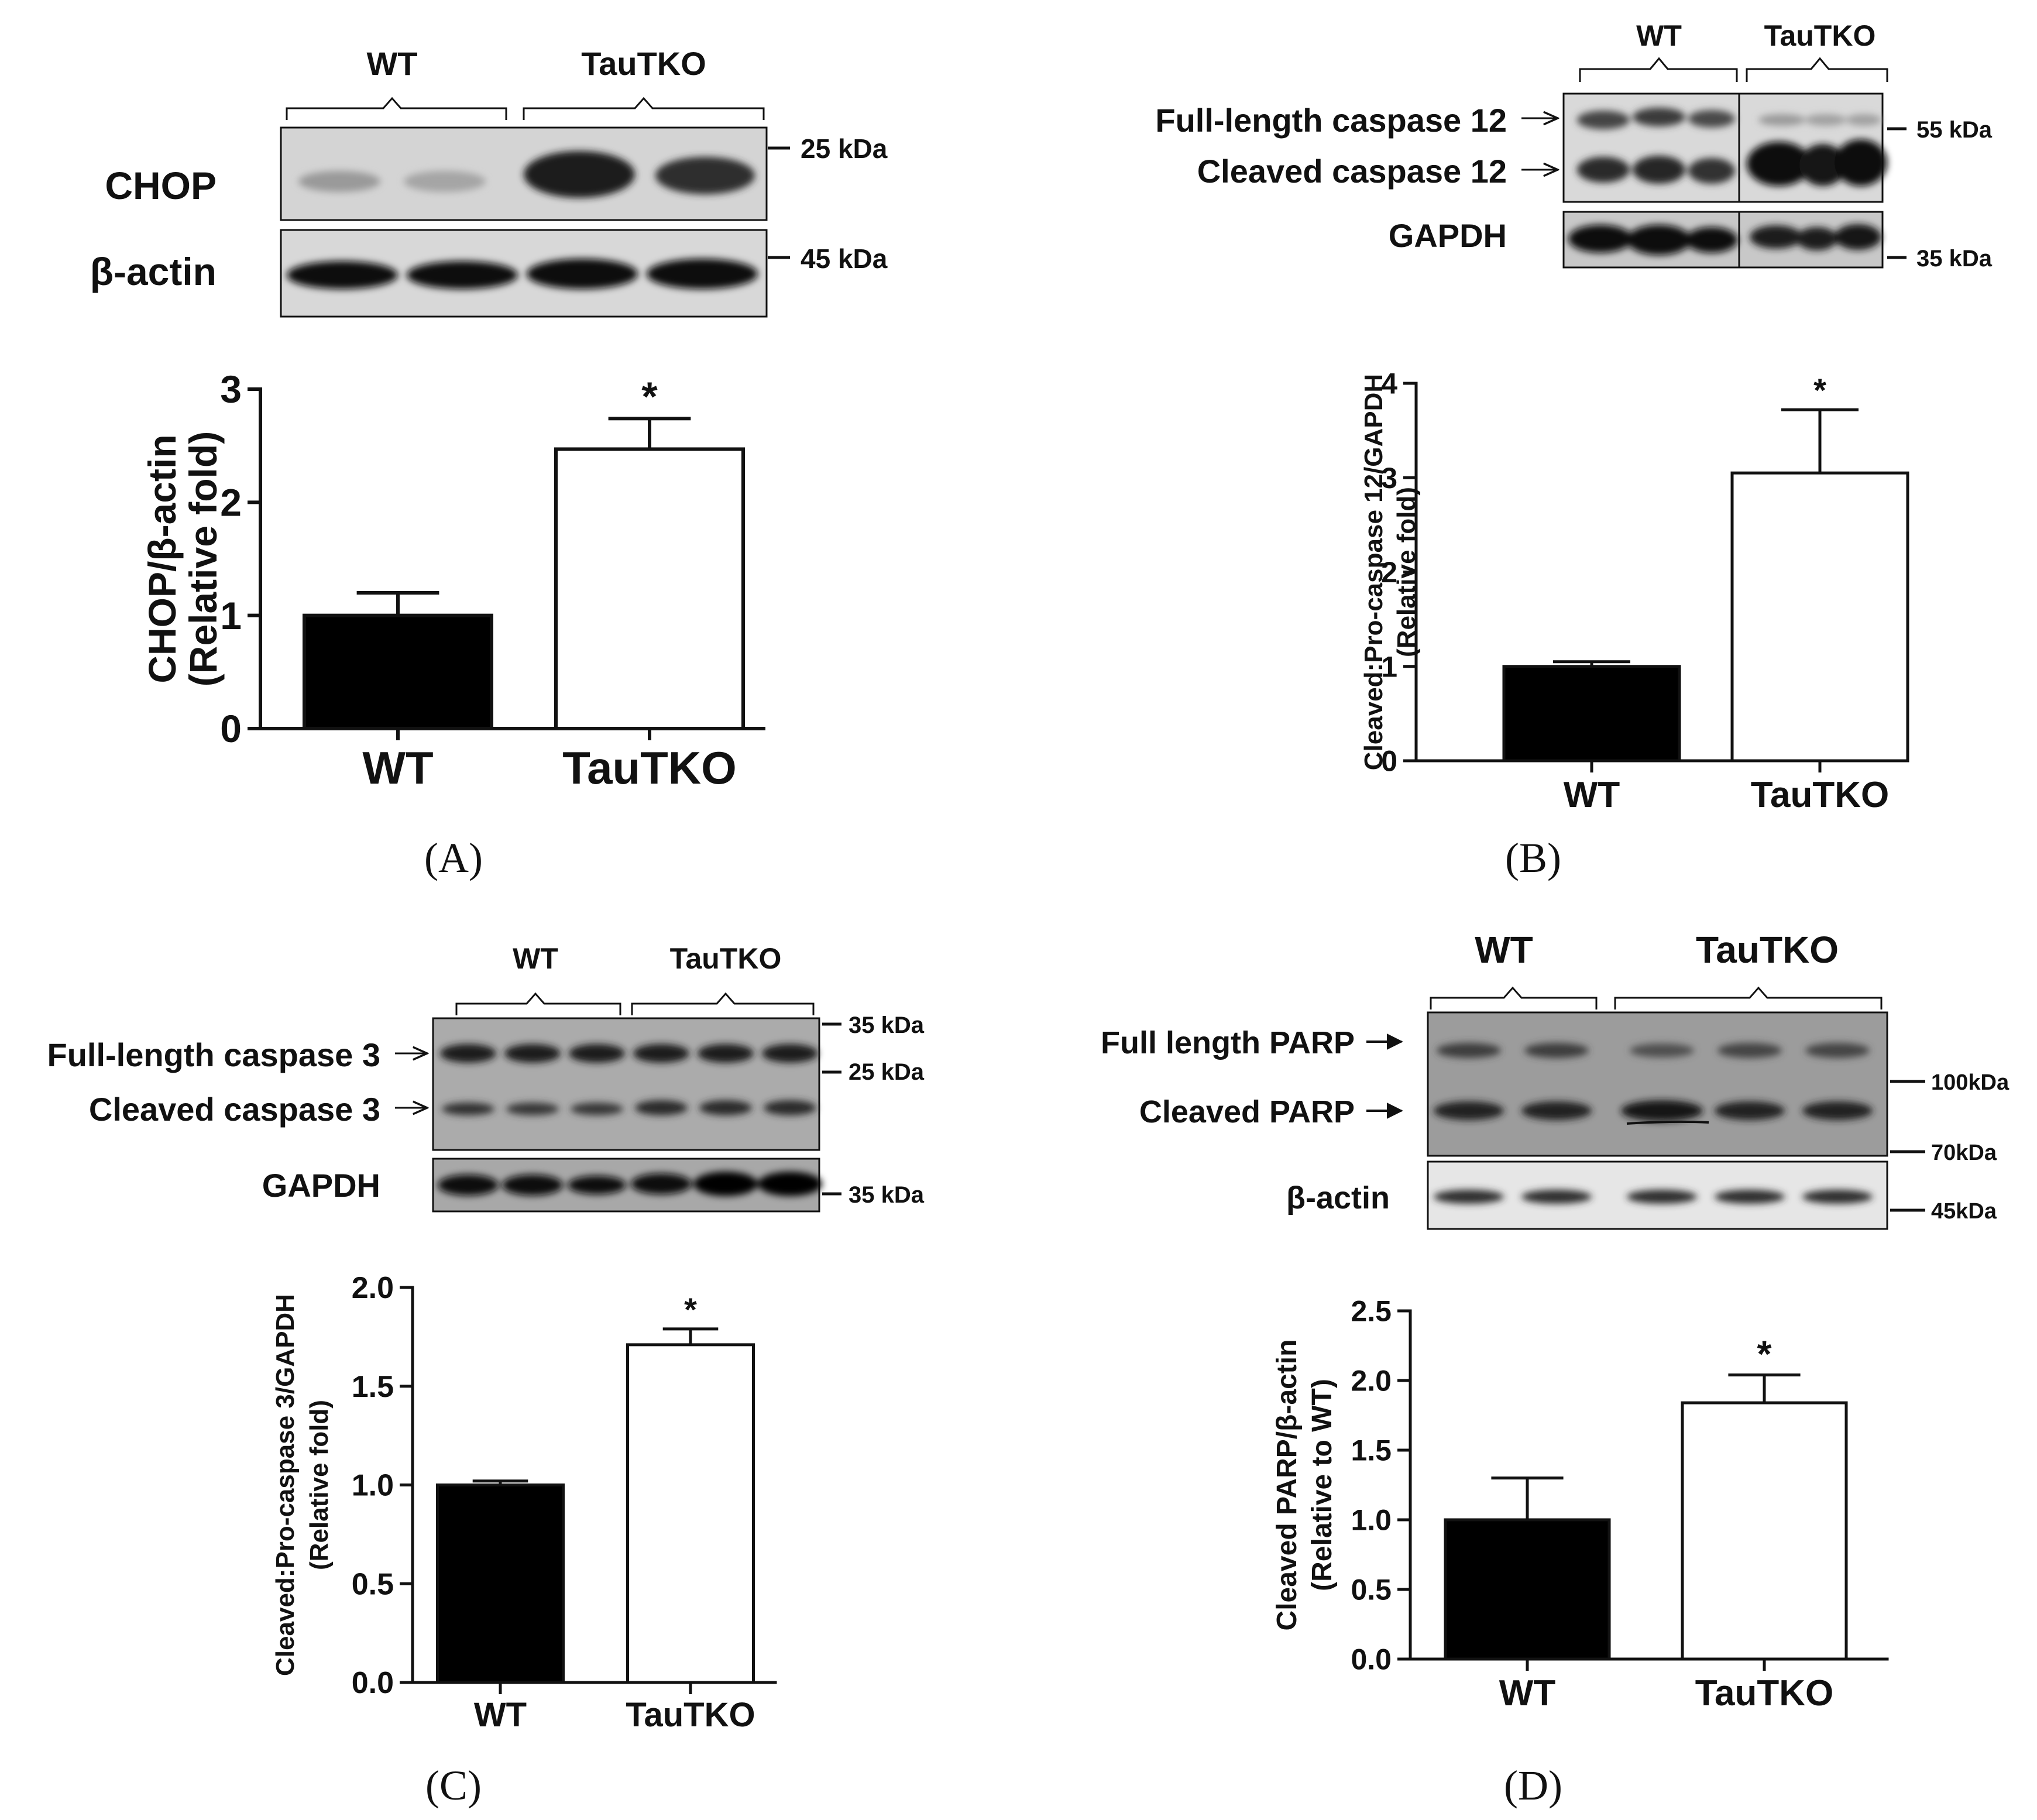 This screenshot has width=2037, height=1820. What do you see at coordinates (391, 63) in the screenshot?
I see `blot-a-group-wt: WT` at bounding box center [391, 63].